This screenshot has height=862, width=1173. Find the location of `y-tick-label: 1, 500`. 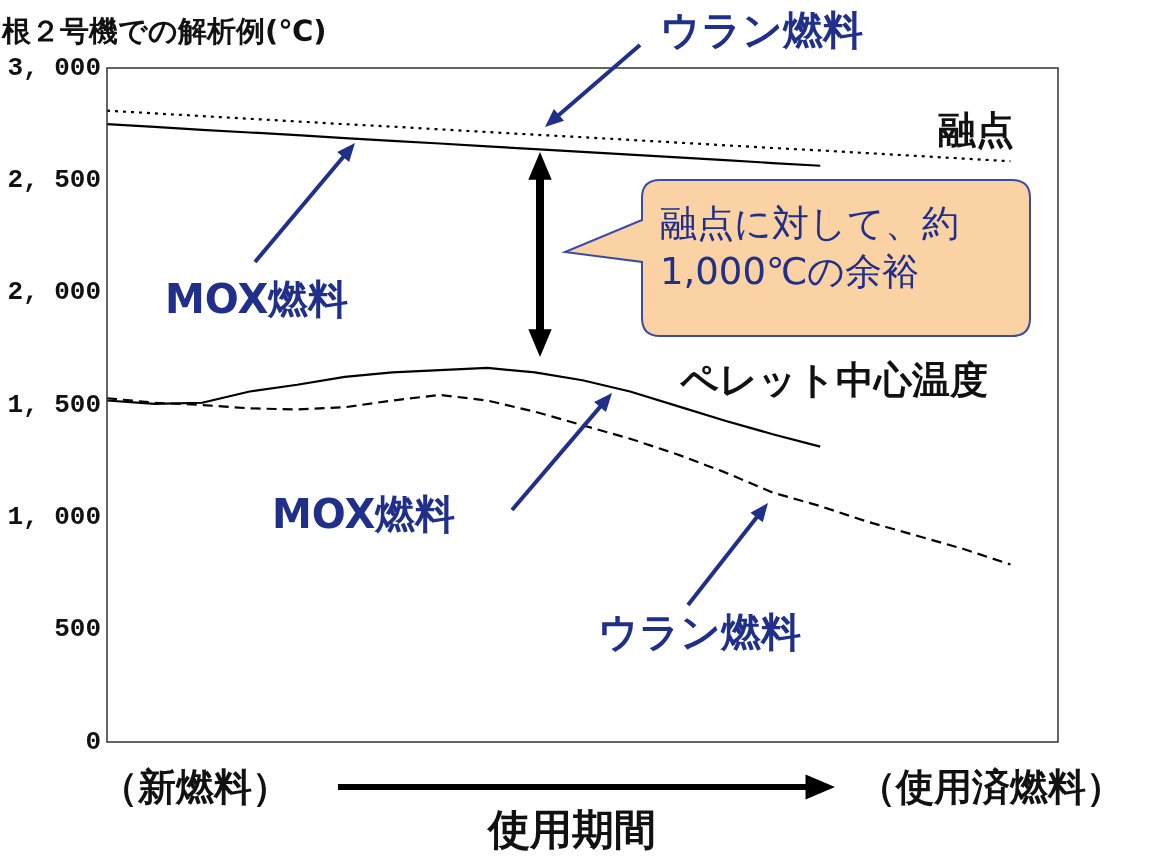

y-tick-label: 1, 500 is located at coordinates (54, 404).